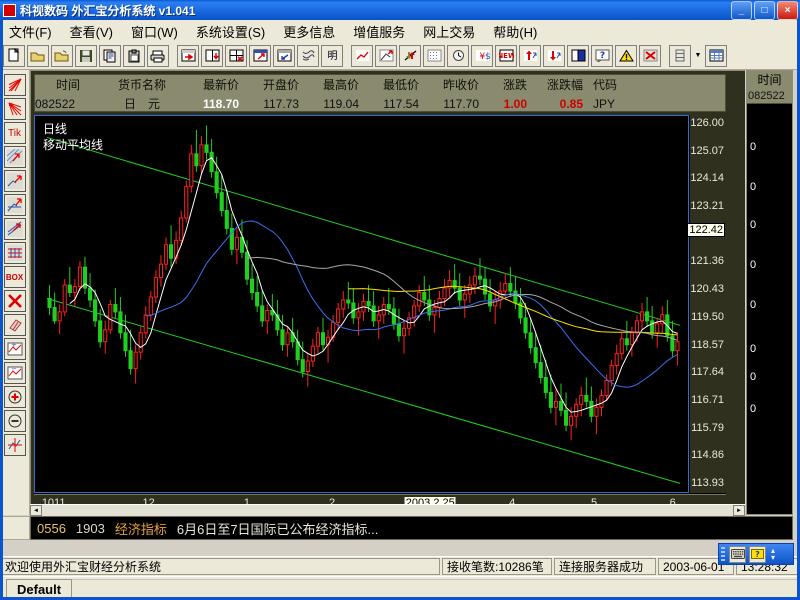 The width and height of the screenshot is (800, 600). I want to click on y-axis-tick: 119.50, so click(707, 316).